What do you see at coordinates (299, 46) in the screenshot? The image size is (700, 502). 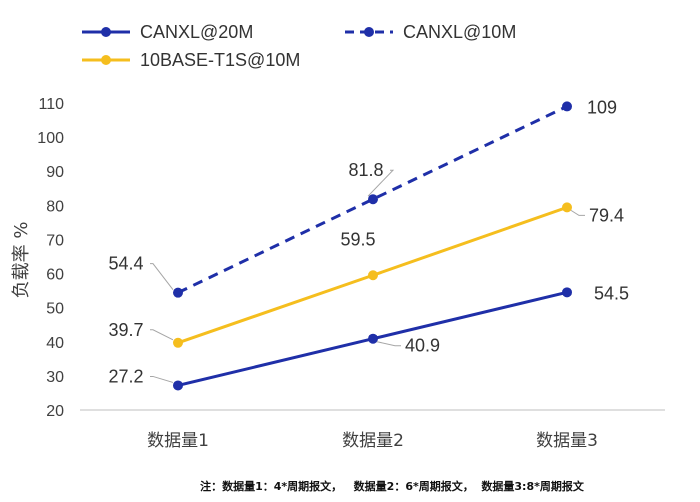 I see `legend: CANXL@20M CANXL@10M 10BASE-T1S@10M` at bounding box center [299, 46].